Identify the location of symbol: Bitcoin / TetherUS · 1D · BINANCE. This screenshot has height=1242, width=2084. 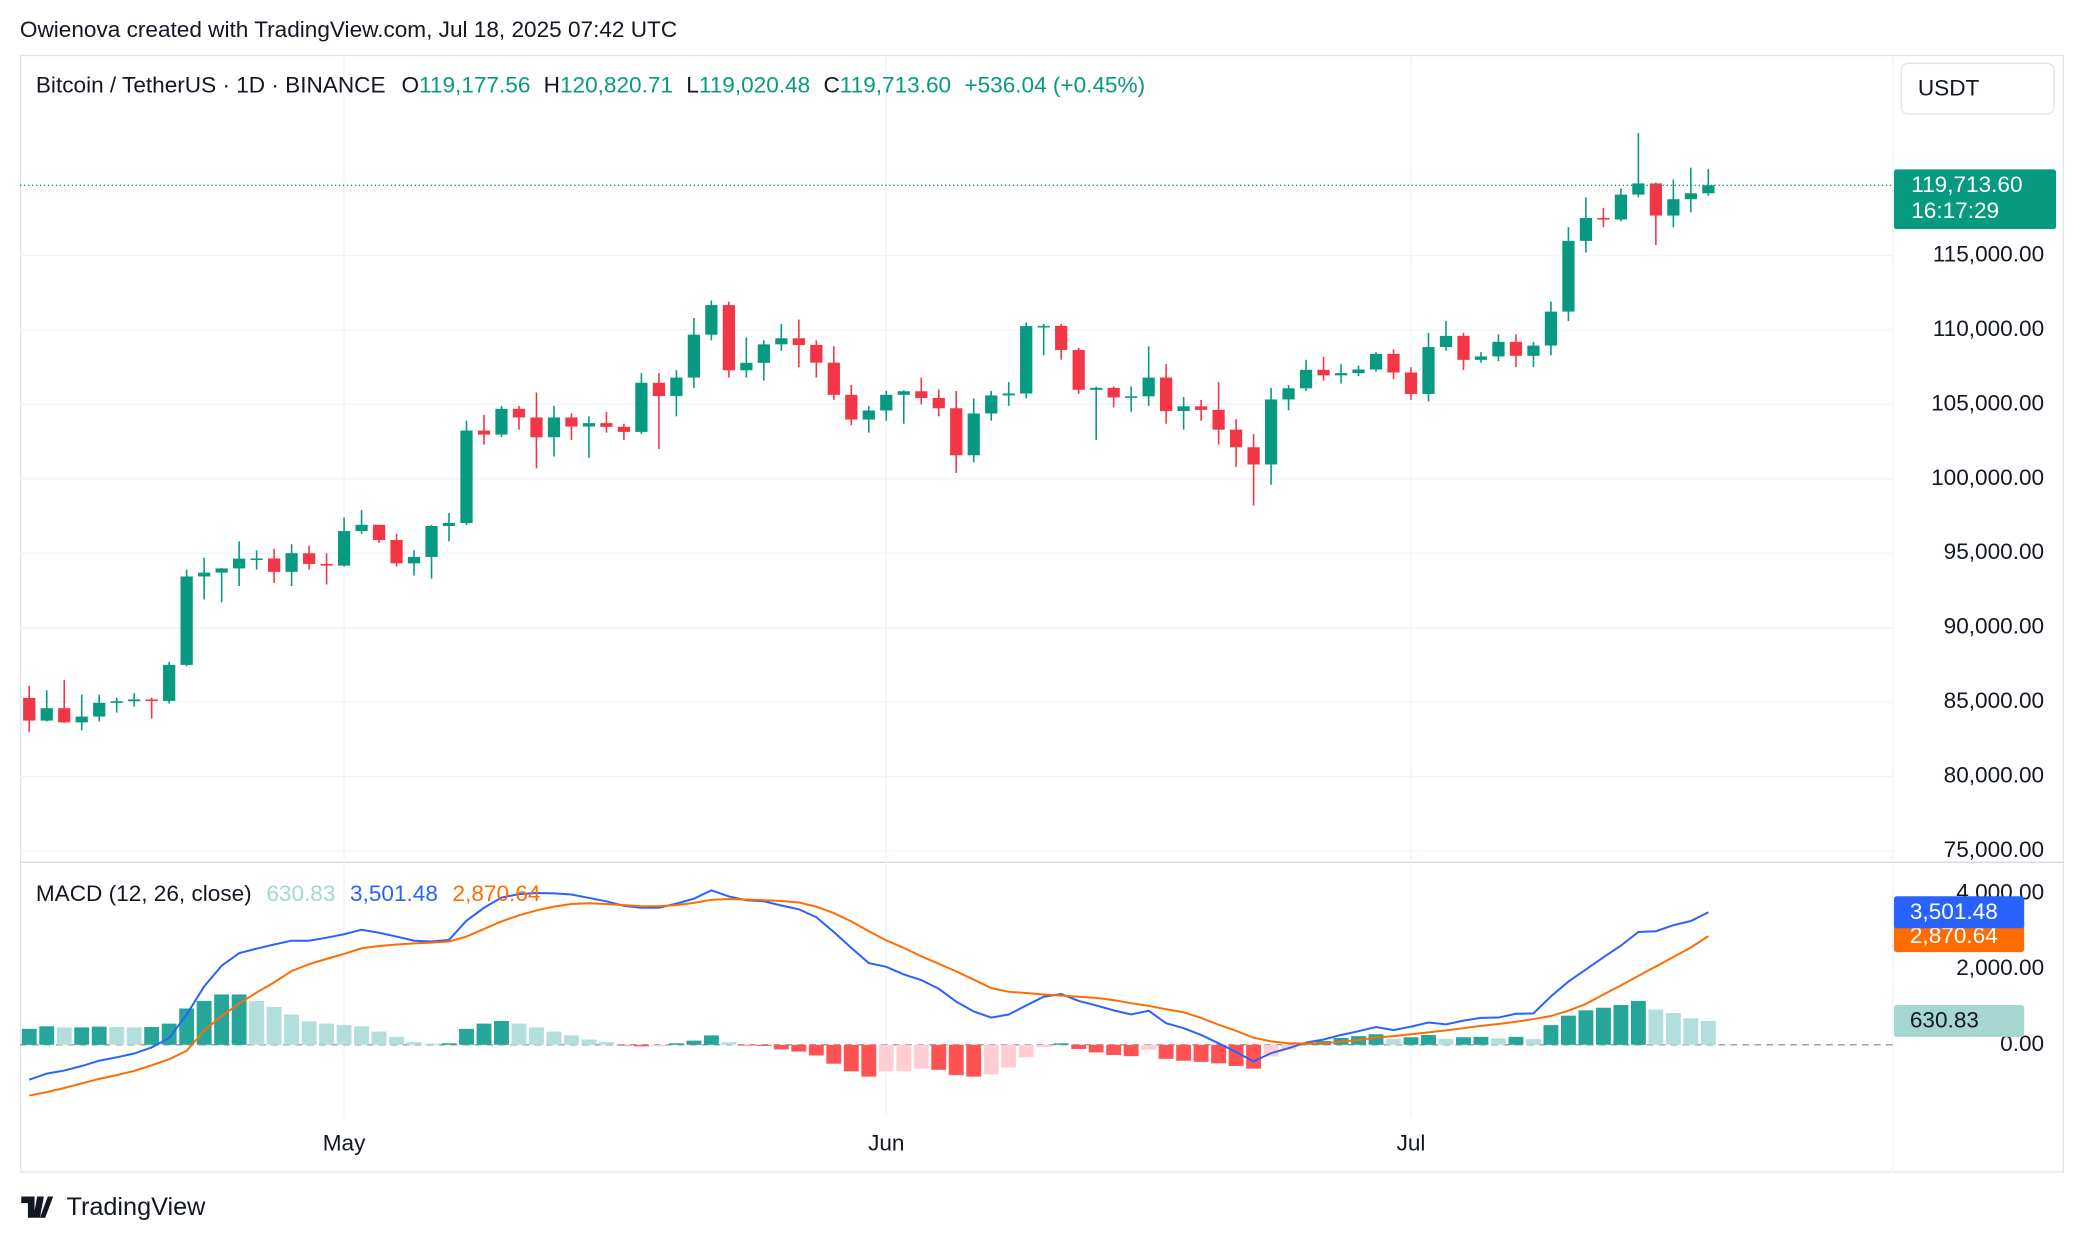
(211, 85).